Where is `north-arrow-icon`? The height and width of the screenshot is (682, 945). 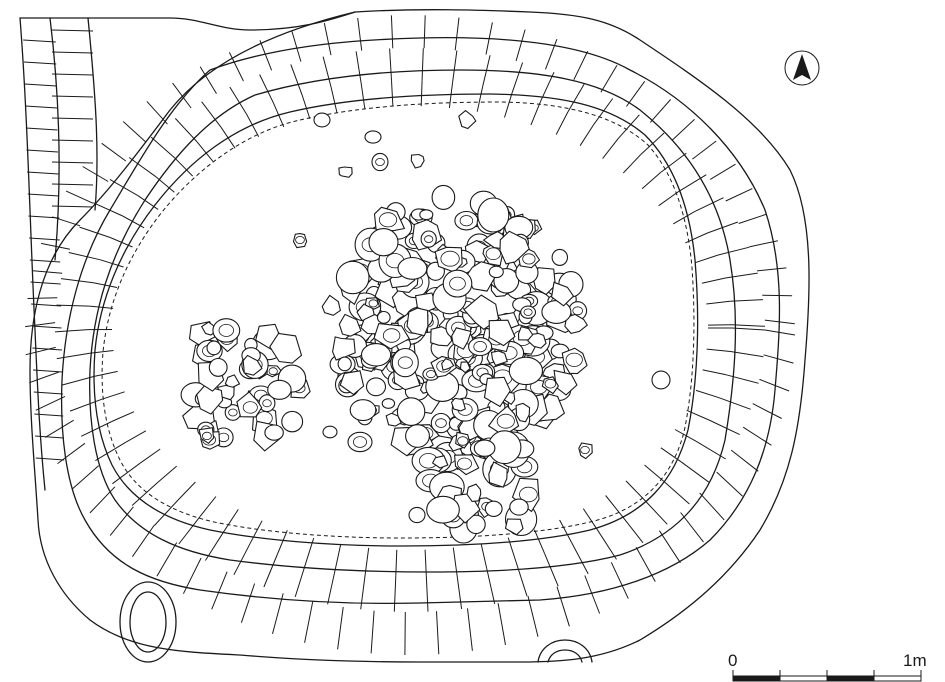 north-arrow-icon is located at coordinates (802, 68).